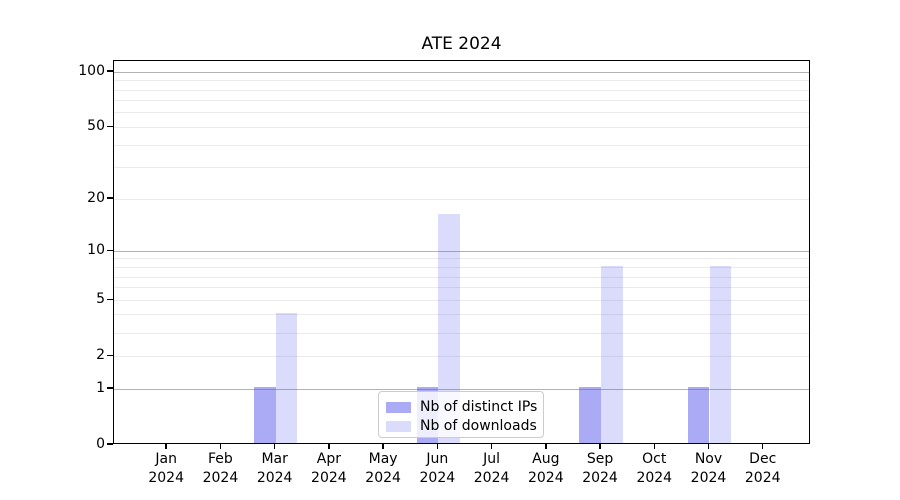  Describe the element at coordinates (100, 299) in the screenshot. I see `y-tick-label: 5` at that location.